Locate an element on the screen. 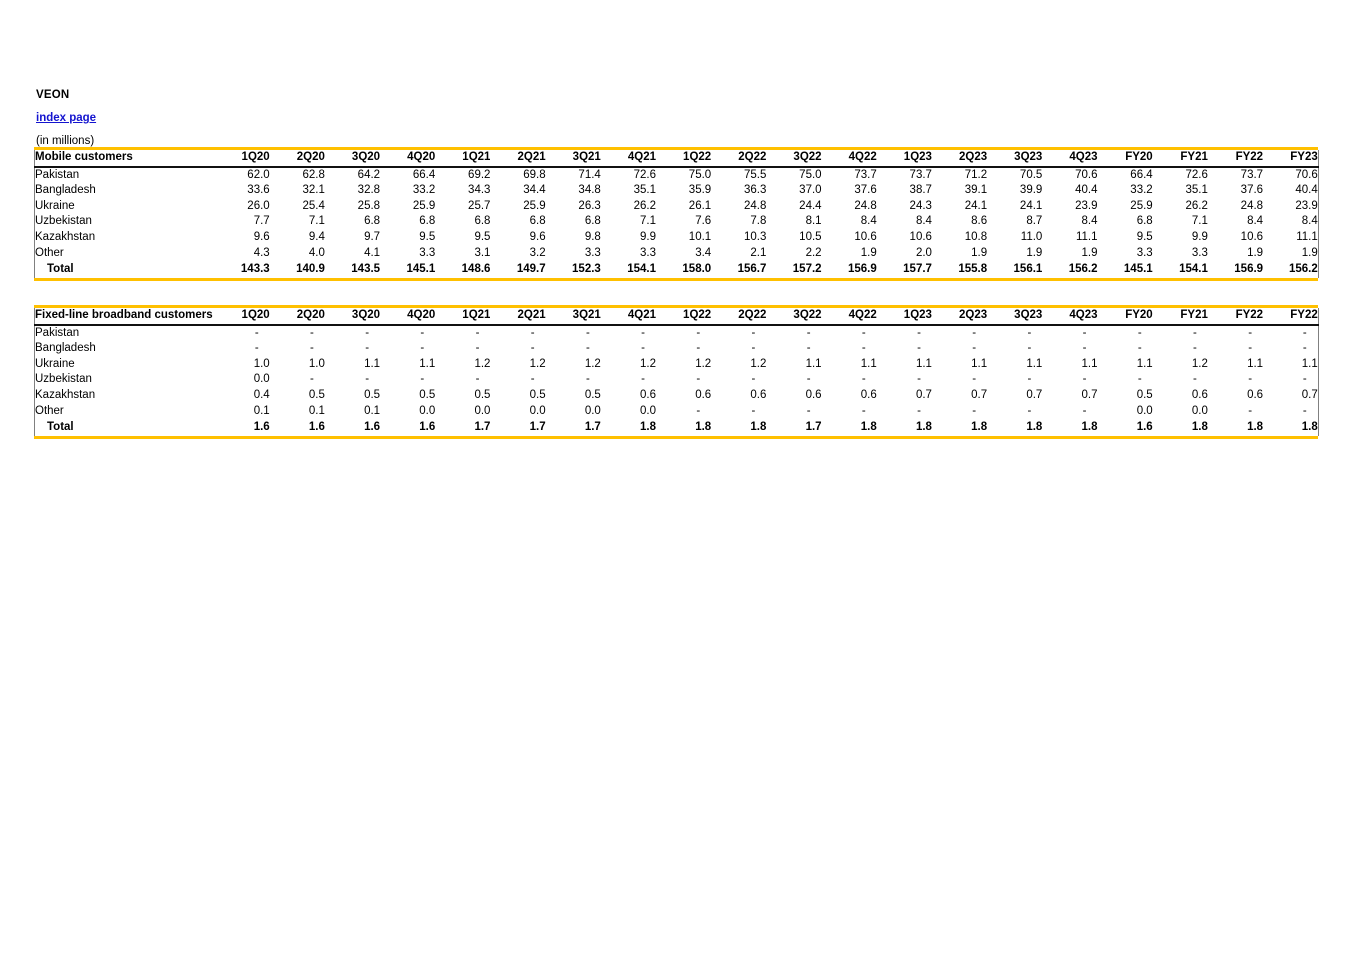 The image size is (1365, 965). cell-pakistan-2q22: - is located at coordinates (753, 332).